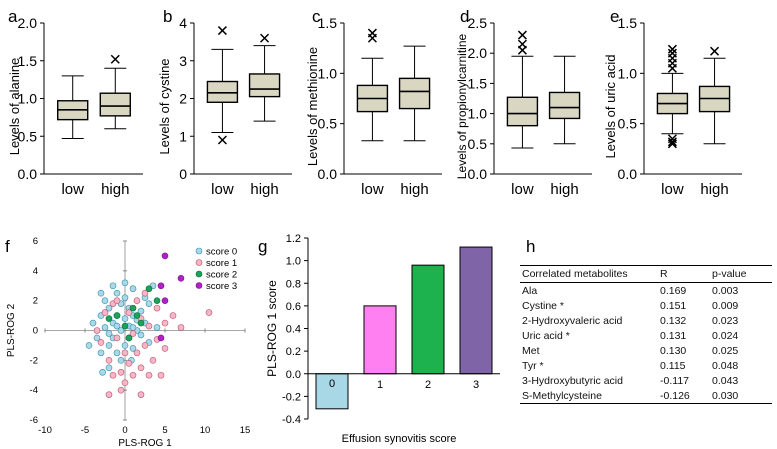 The width and height of the screenshot is (777, 449). Describe the element at coordinates (428, 385) in the screenshot. I see `x-tick-label: 2` at that location.